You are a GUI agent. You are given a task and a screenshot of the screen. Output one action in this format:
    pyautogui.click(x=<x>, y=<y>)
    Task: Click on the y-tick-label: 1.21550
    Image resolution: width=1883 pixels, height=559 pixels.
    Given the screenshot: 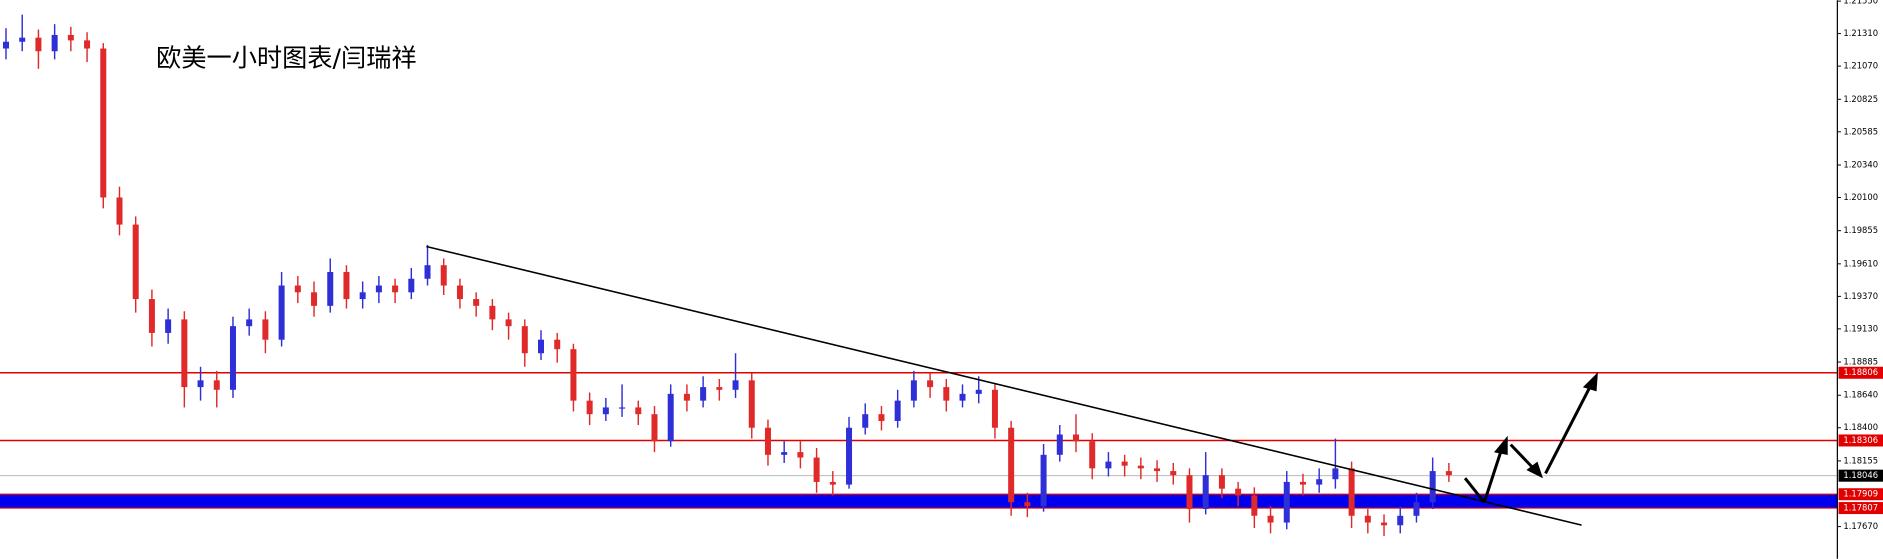 What is the action you would take?
    pyautogui.click(x=1860, y=3)
    